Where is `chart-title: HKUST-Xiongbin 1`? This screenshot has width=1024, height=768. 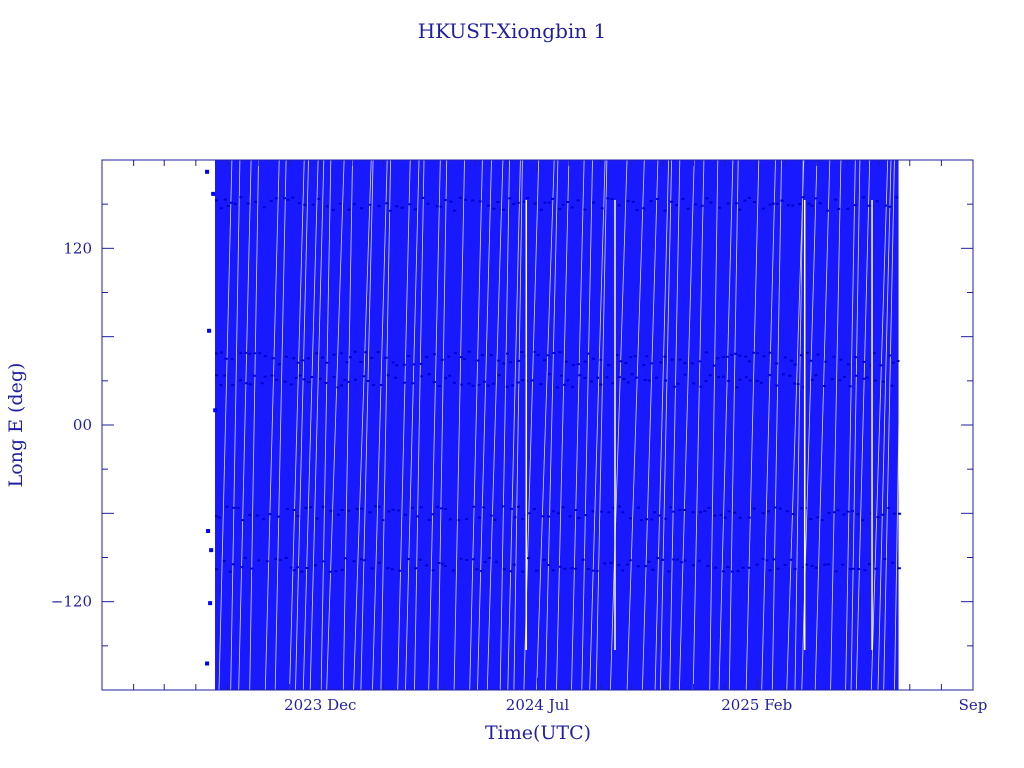 chart-title: HKUST-Xiongbin 1 is located at coordinates (512, 31).